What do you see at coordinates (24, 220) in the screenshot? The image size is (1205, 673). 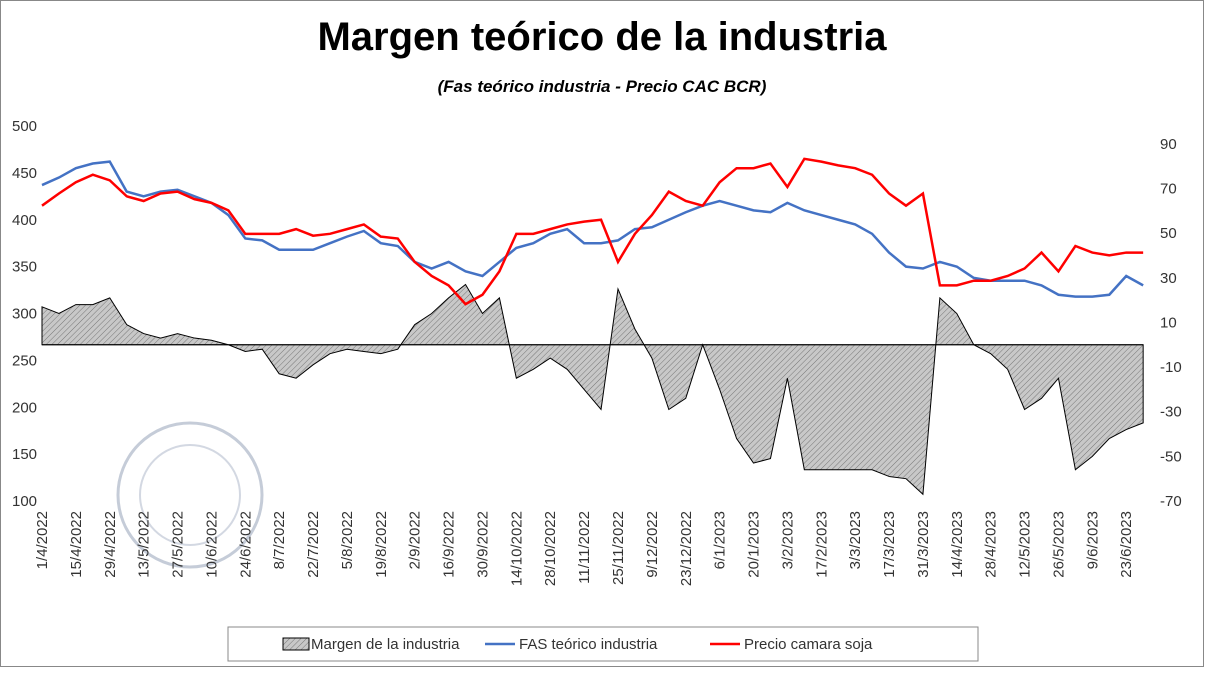 I see `y-tick-label: 400` at bounding box center [24, 220].